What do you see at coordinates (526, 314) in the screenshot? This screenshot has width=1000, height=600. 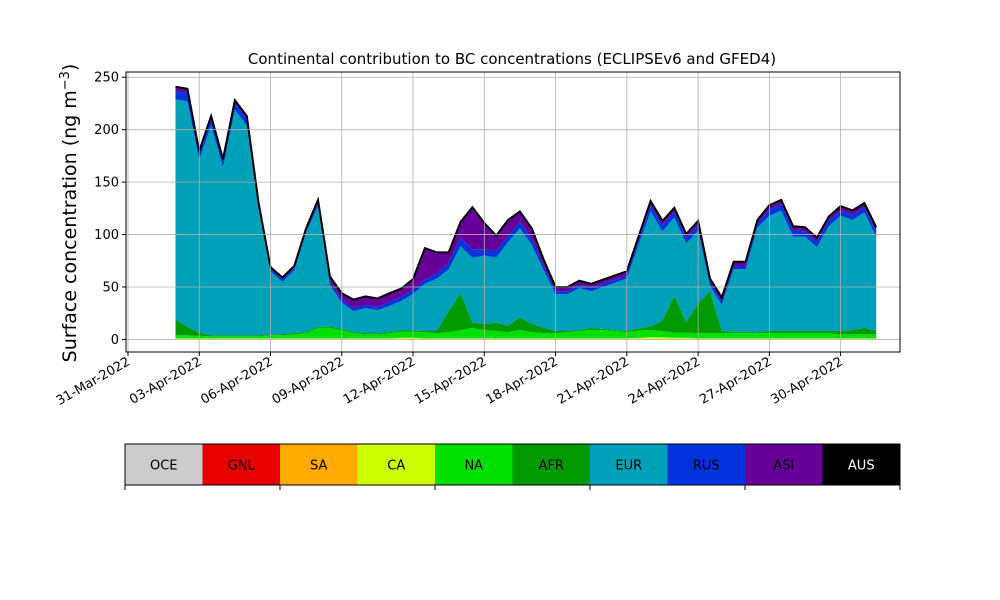 I see `area-afr` at bounding box center [526, 314].